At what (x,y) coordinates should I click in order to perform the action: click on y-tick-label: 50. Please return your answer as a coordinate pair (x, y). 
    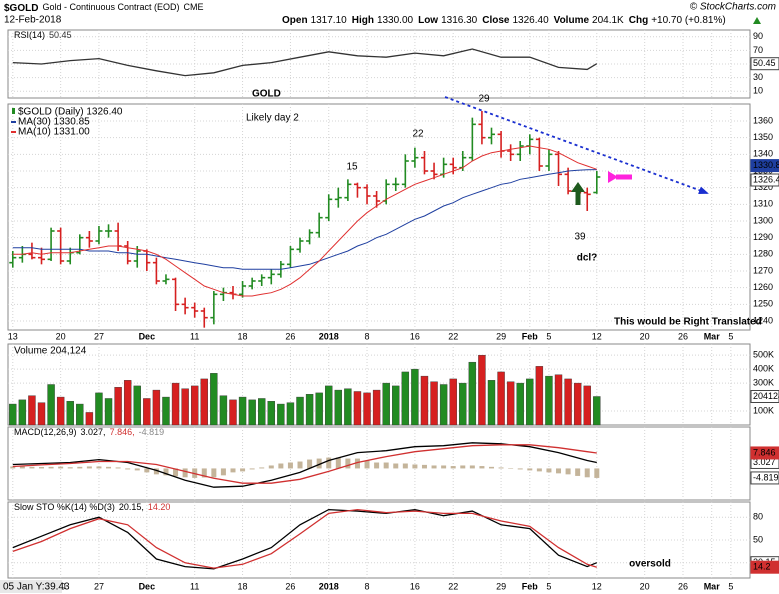
    Looking at the image, I should click on (758, 539).